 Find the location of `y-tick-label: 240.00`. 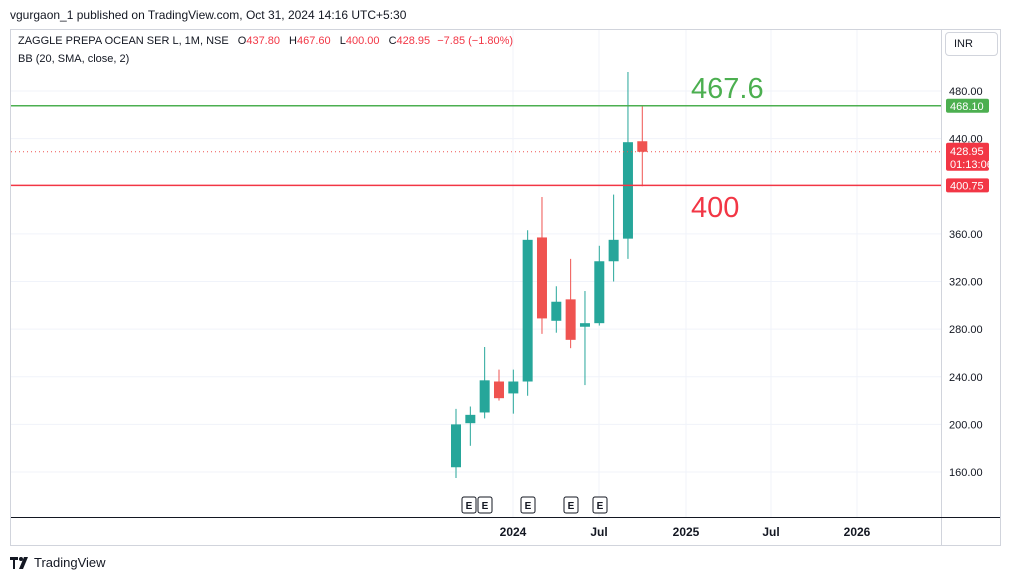

y-tick-label: 240.00 is located at coordinates (966, 378).